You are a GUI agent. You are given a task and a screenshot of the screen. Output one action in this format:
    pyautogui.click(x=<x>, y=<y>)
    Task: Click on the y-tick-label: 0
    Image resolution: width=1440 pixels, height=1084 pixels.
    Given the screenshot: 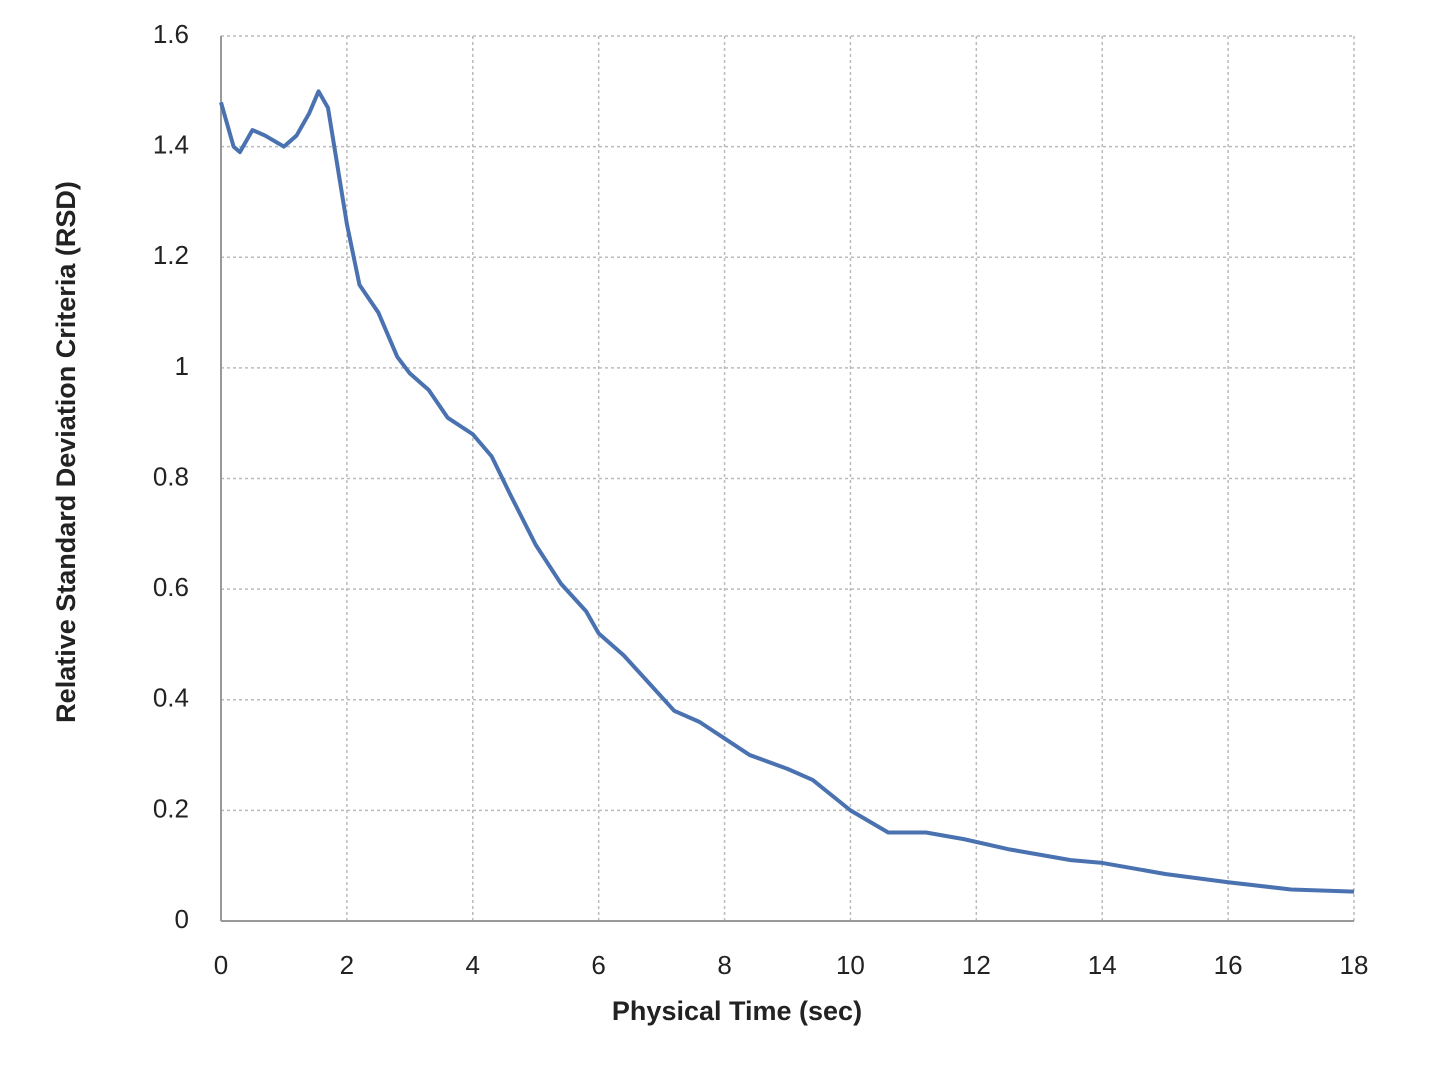 What is the action you would take?
    pyautogui.click(x=182, y=919)
    